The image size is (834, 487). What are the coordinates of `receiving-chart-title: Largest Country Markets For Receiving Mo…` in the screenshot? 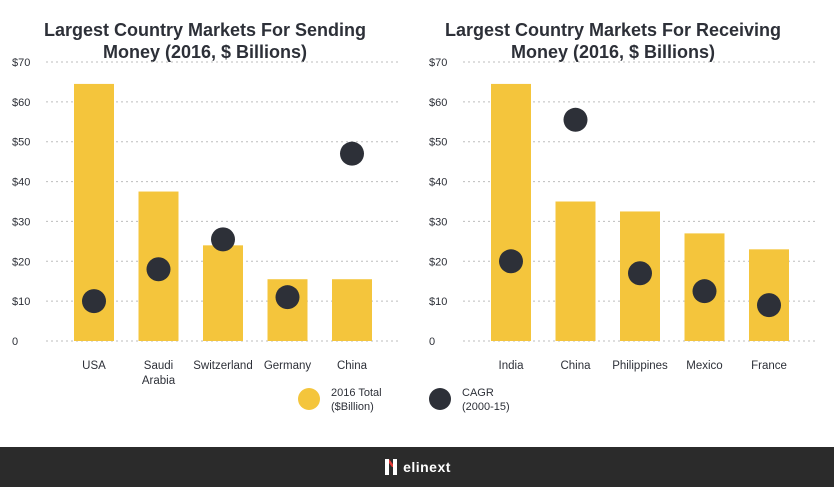 It's located at (613, 41).